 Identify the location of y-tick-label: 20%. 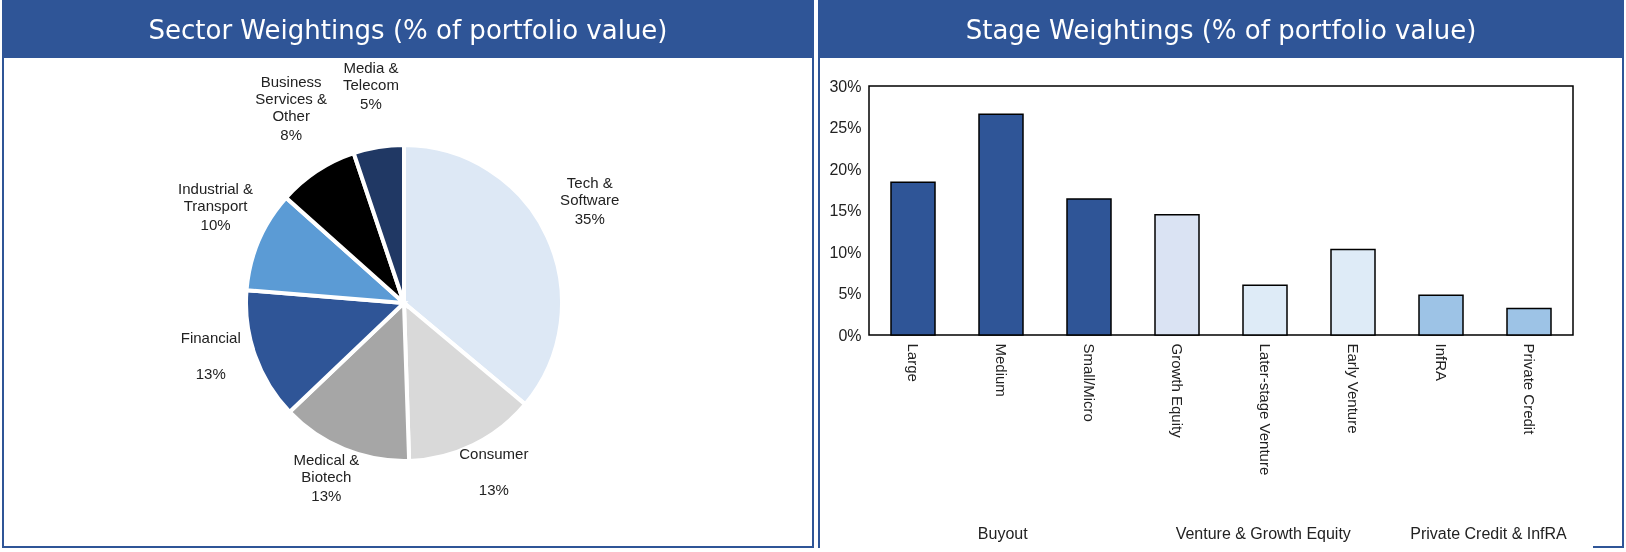
(845, 169).